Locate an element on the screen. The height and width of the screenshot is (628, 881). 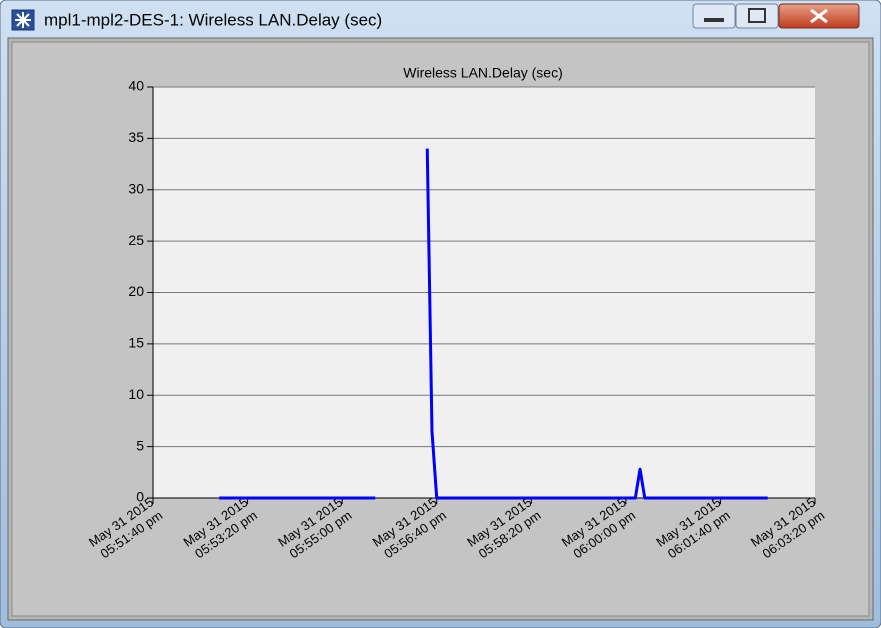
y-tick-label: 5 is located at coordinates (140, 445).